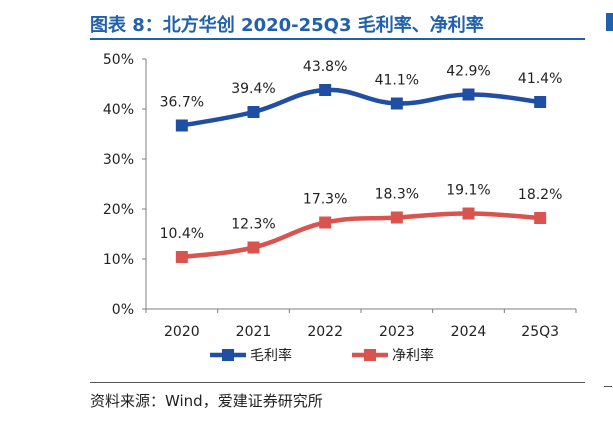 The width and height of the screenshot is (613, 421). What do you see at coordinates (182, 103) in the screenshot?
I see `data-label: 36.7%` at bounding box center [182, 103].